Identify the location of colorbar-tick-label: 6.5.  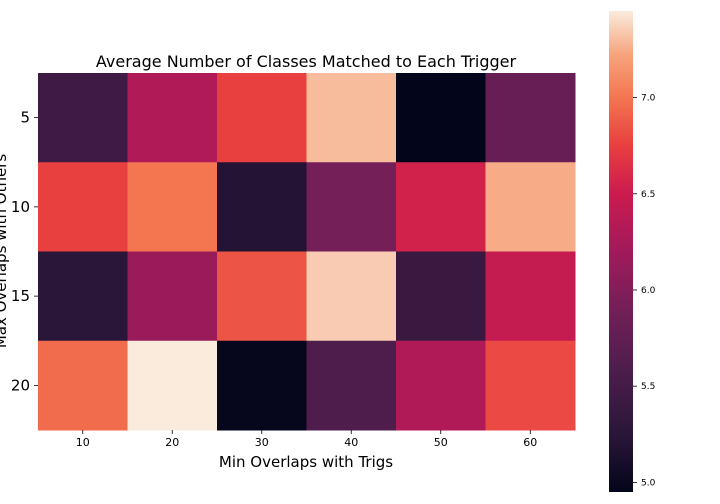
(648, 195).